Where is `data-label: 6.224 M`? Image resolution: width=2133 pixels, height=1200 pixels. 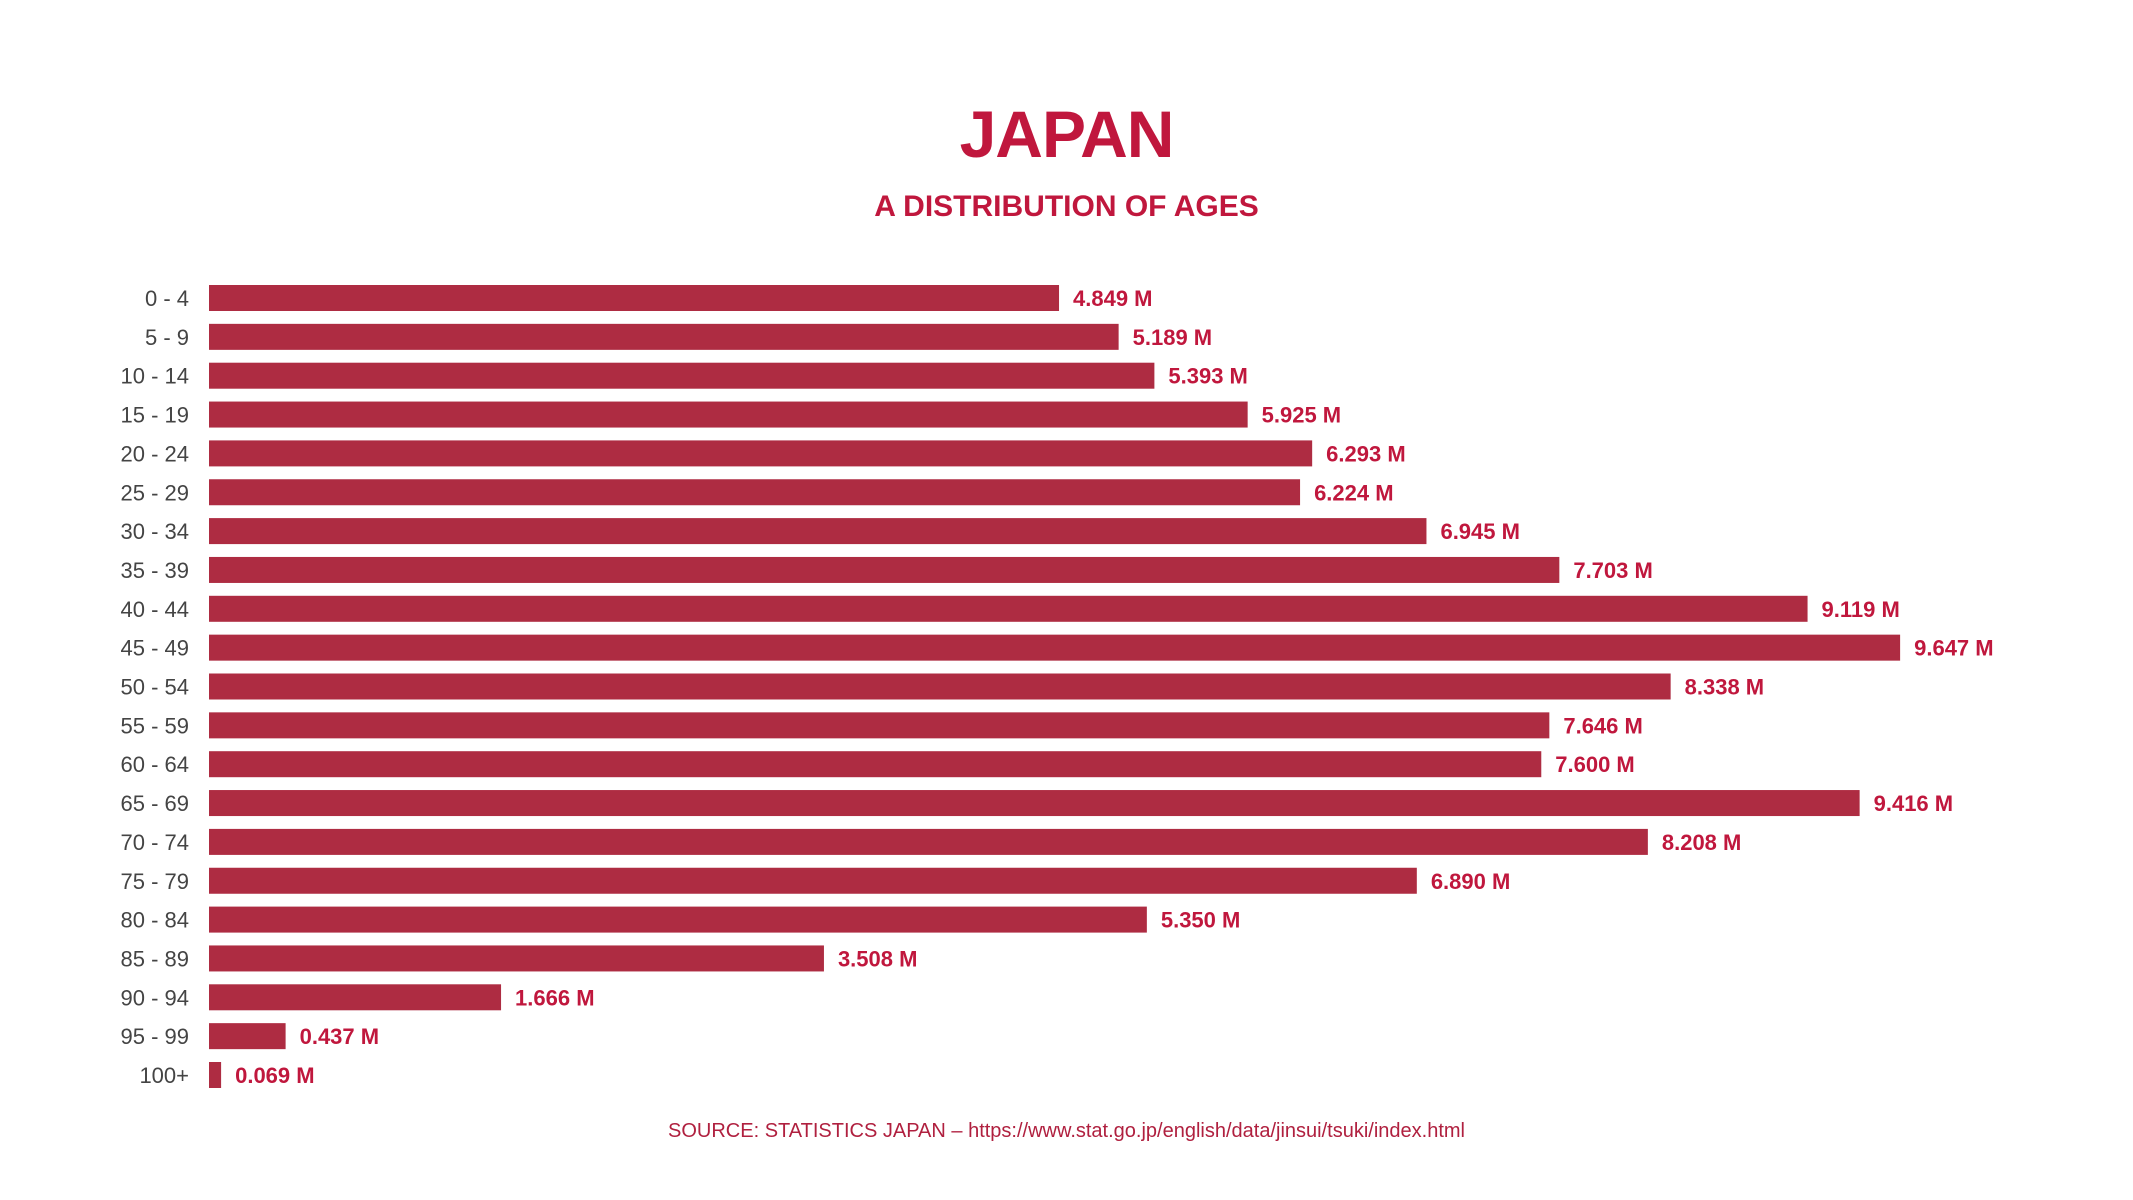
data-label: 6.224 M is located at coordinates (1354, 492).